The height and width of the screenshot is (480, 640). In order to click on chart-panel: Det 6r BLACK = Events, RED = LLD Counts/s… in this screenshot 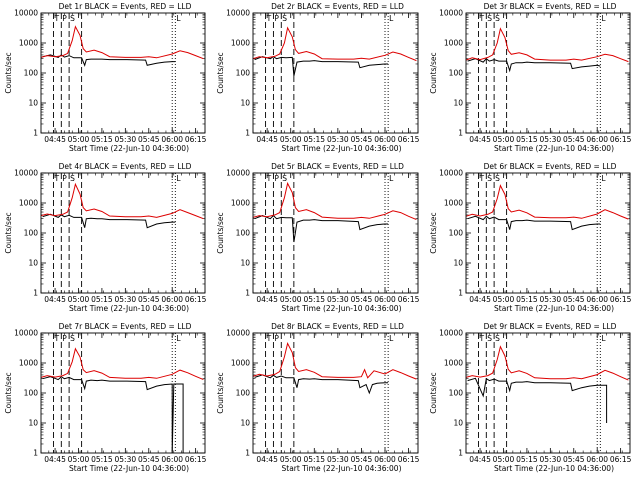, I will do `click(530, 237)`.